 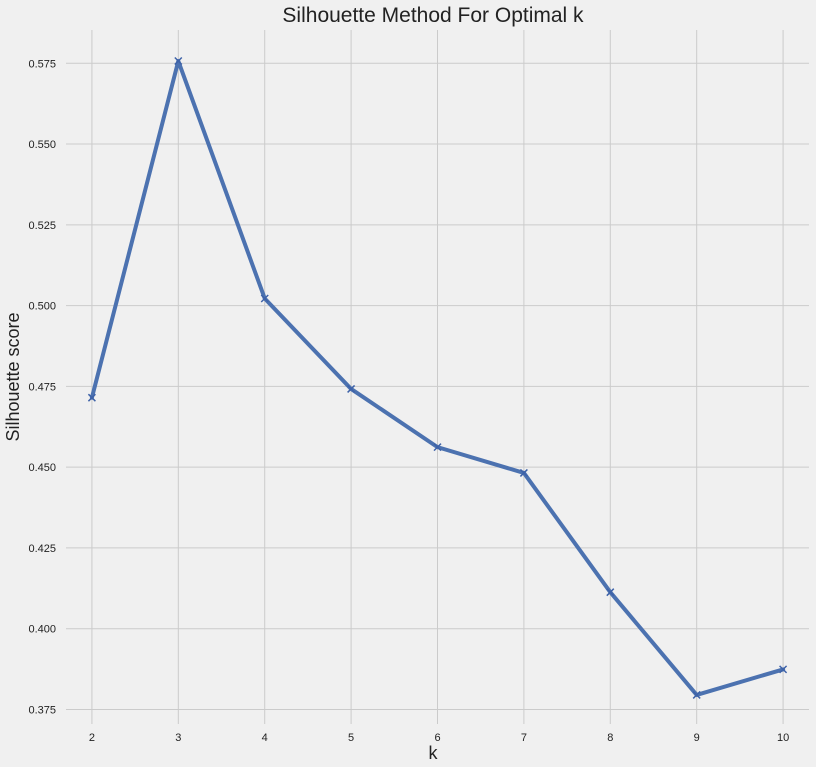 I want to click on y-tick-label: 0.525, so click(x=42, y=226).